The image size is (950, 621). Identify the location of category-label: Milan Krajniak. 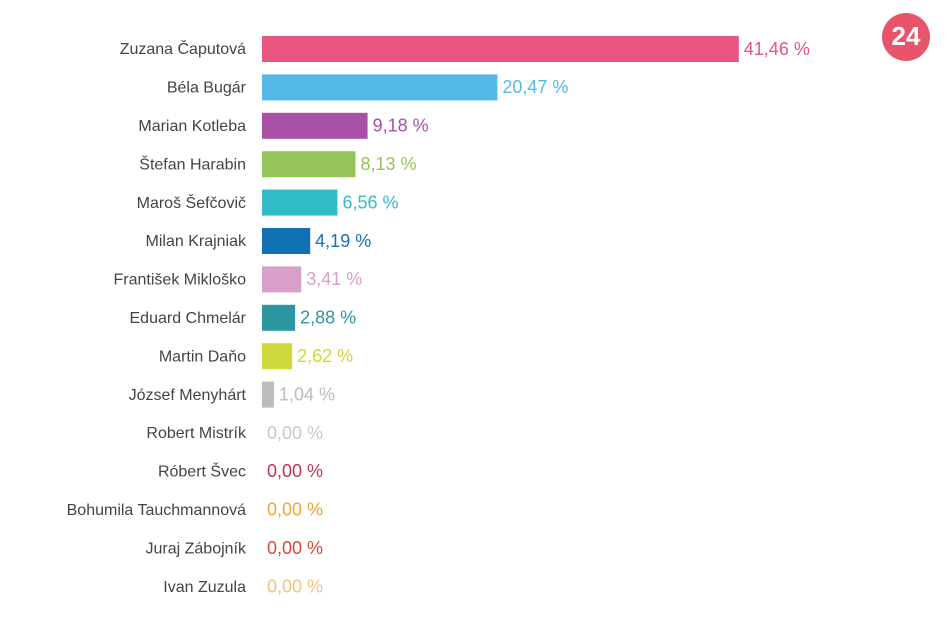
(196, 241).